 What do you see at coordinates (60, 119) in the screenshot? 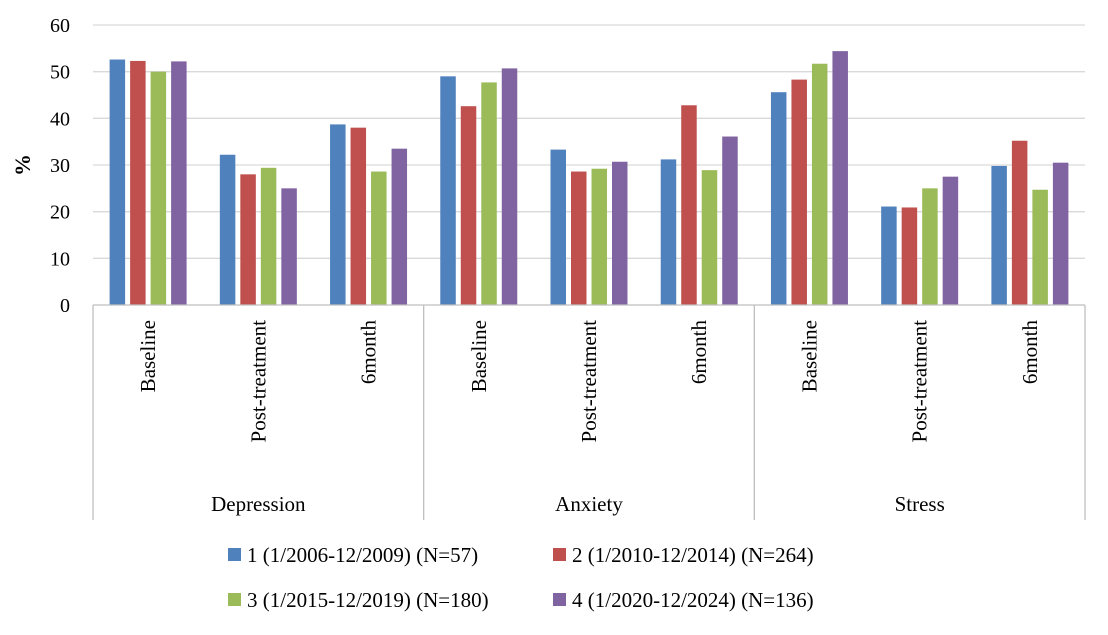
I see `y-tick-label: 40` at bounding box center [60, 119].